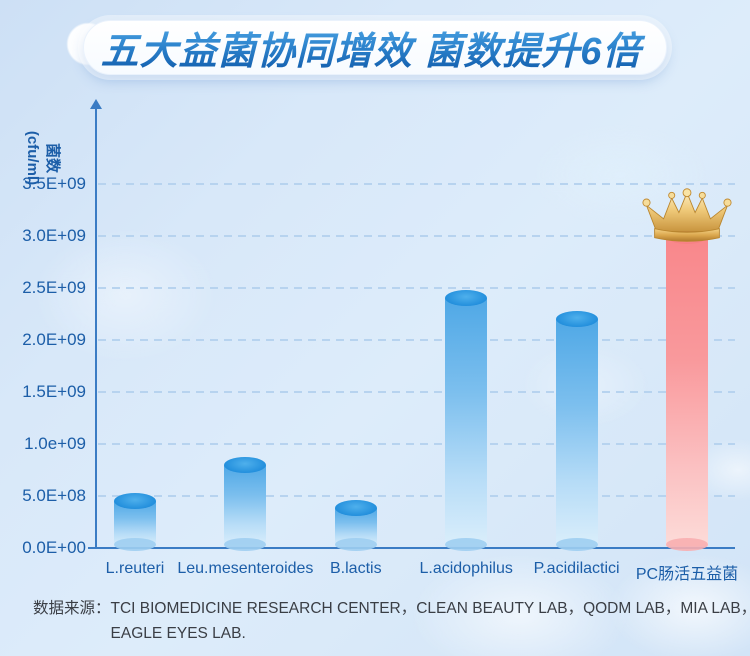 This screenshot has width=750, height=656. Describe the element at coordinates (54, 339) in the screenshot. I see `y-tick-label: 2.0E+09` at that location.